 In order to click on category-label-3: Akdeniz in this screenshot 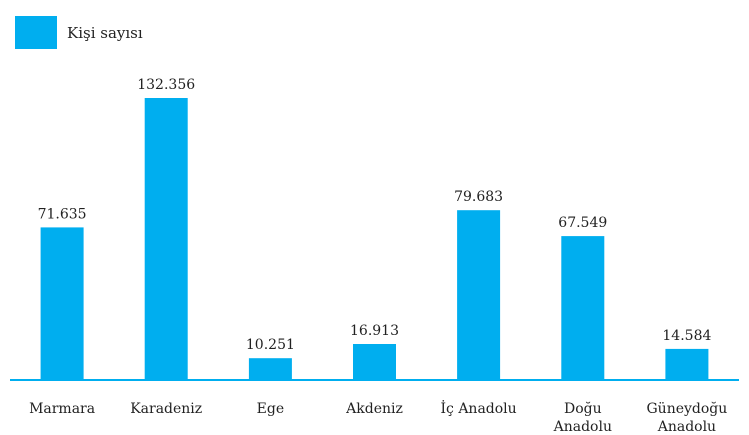, I will do `click(374, 409)`.